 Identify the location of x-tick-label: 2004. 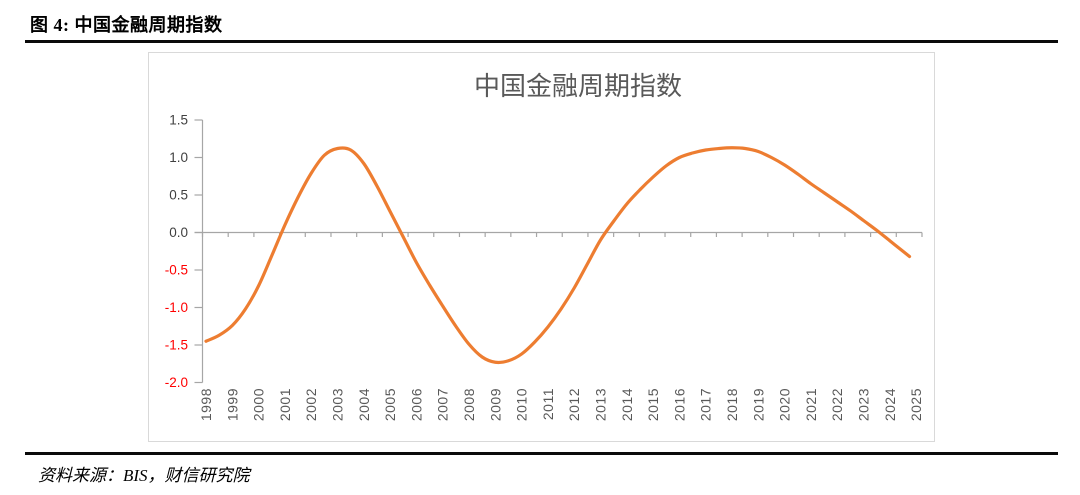
(364, 404).